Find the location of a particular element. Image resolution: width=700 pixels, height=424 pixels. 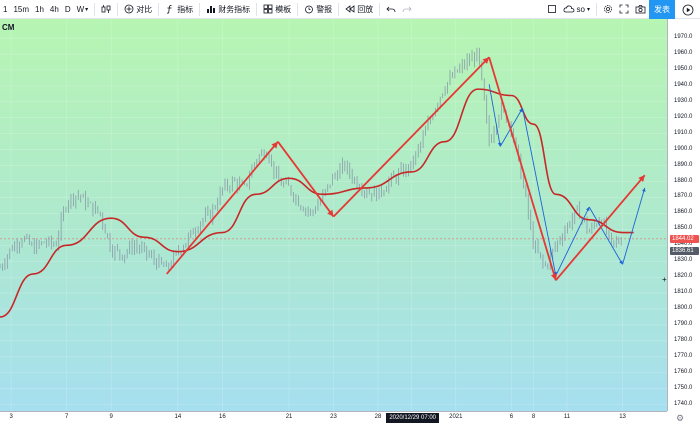

redo-button is located at coordinates (407, 9).